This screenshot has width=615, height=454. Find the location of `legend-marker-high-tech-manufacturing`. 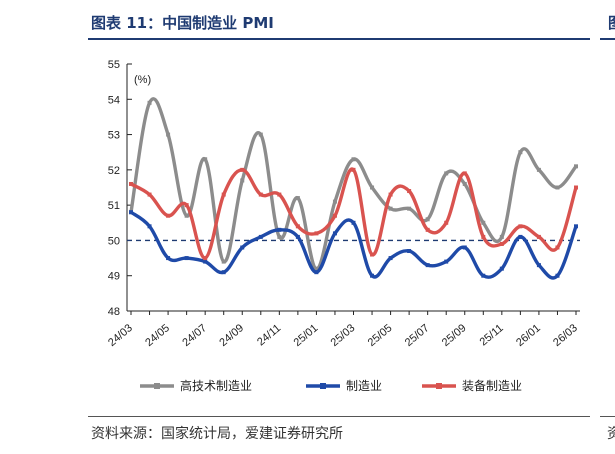

legend-marker-high-tech-manufacturing is located at coordinates (157, 386).